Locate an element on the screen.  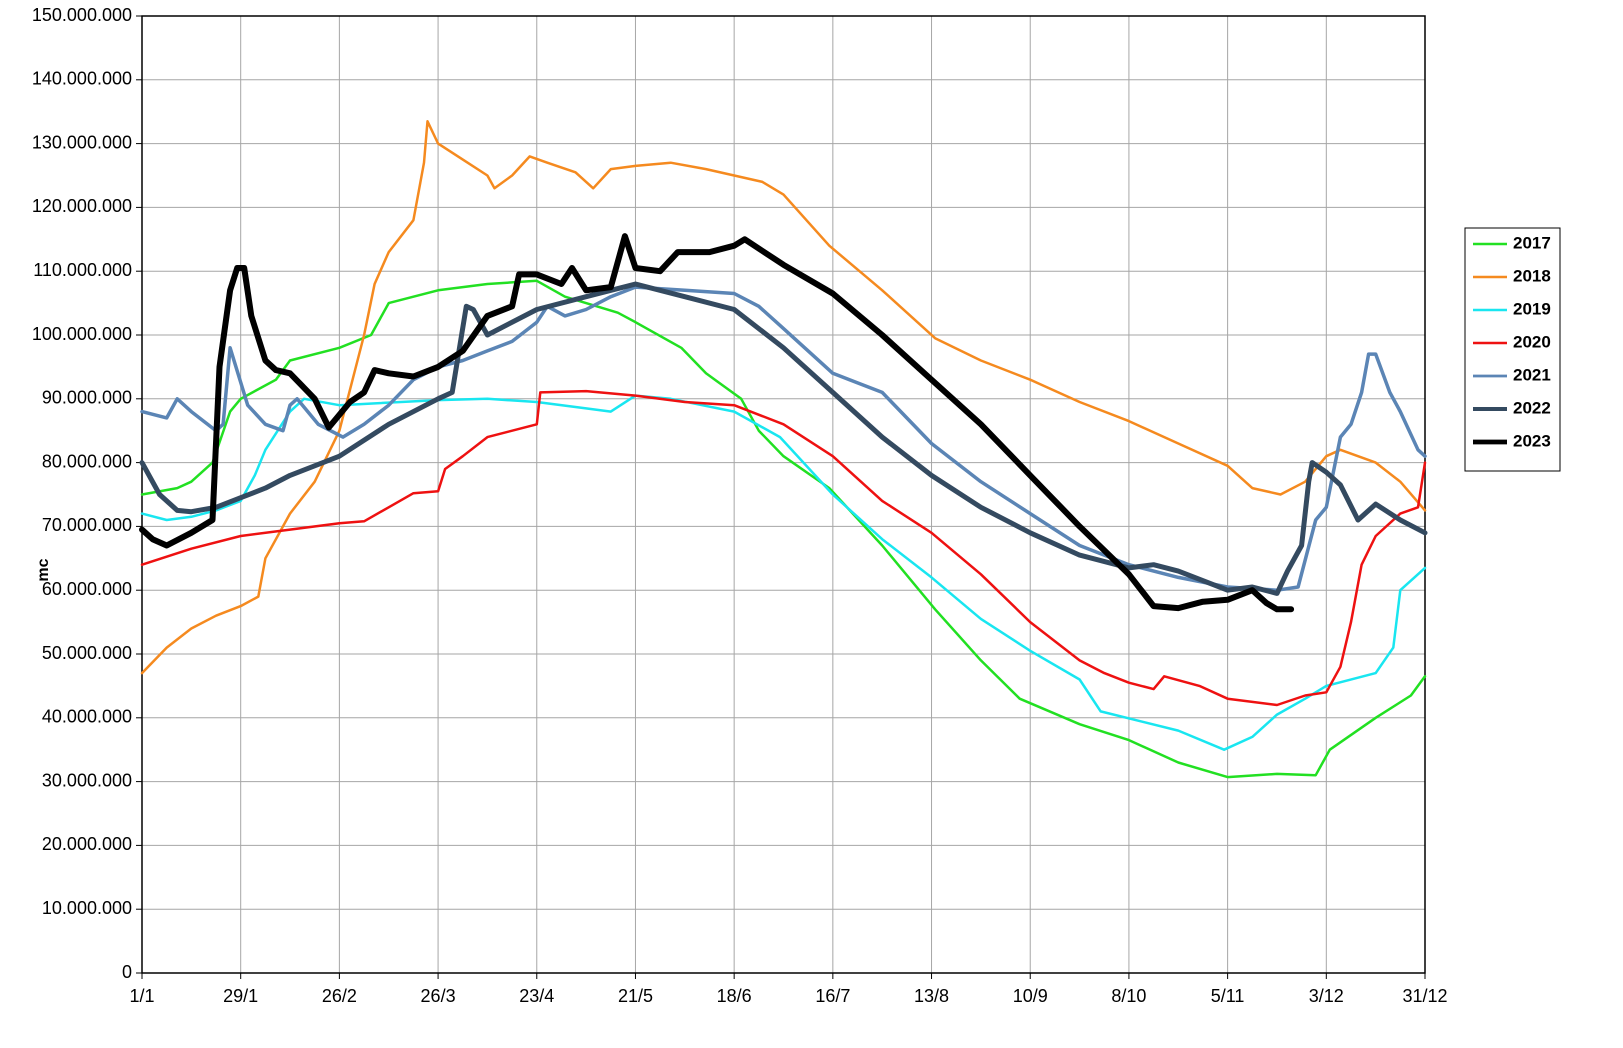
x-tick-label: 3/12 is located at coordinates (1326, 996).